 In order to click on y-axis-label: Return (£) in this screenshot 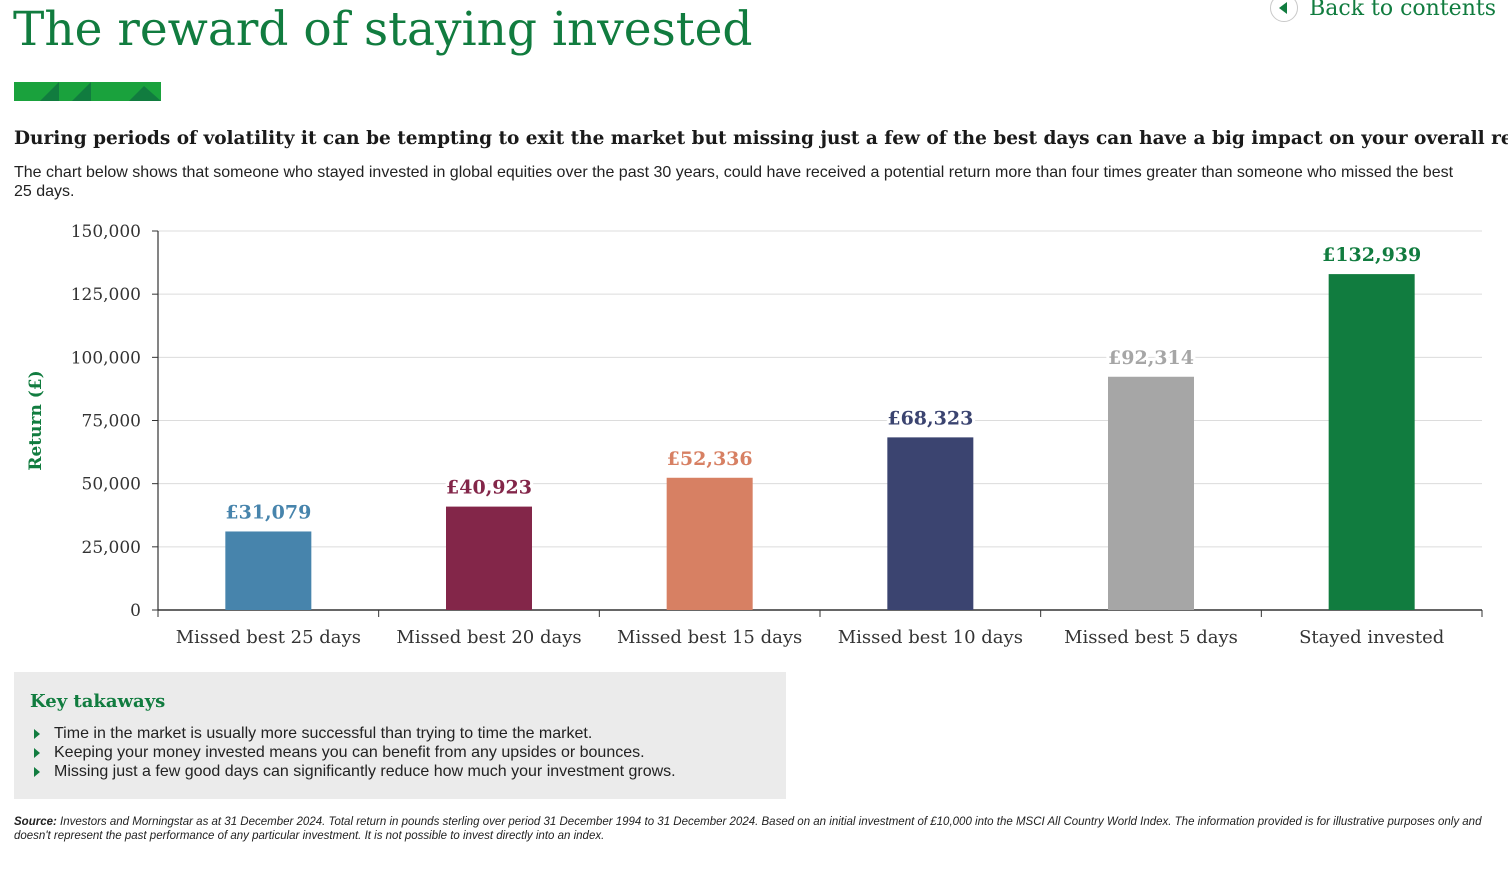, I will do `click(36, 420)`.